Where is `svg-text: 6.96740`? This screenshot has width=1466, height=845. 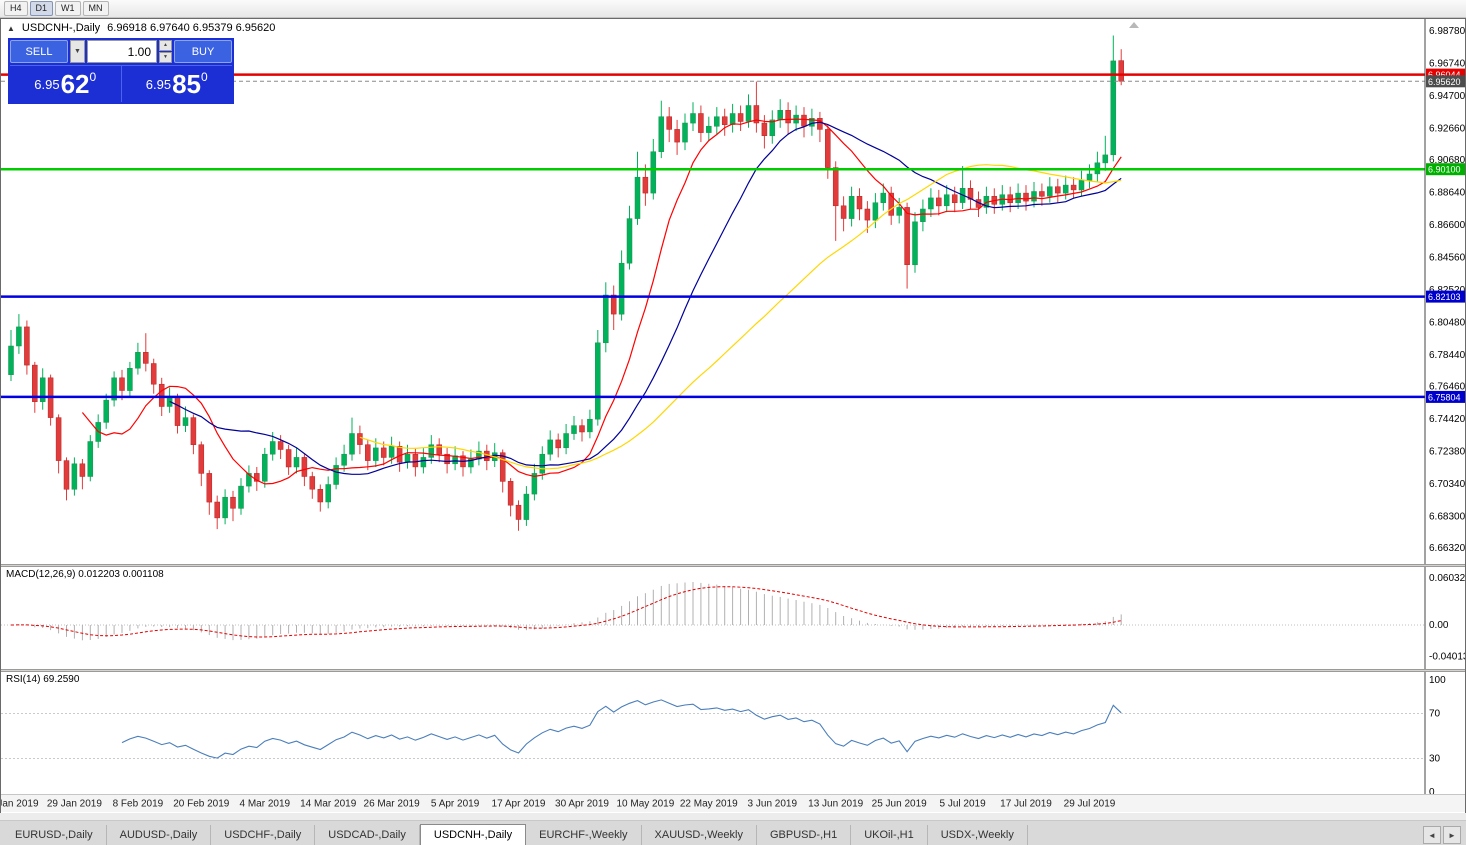
svg-text: 6.96740 is located at coordinates (1447, 64).